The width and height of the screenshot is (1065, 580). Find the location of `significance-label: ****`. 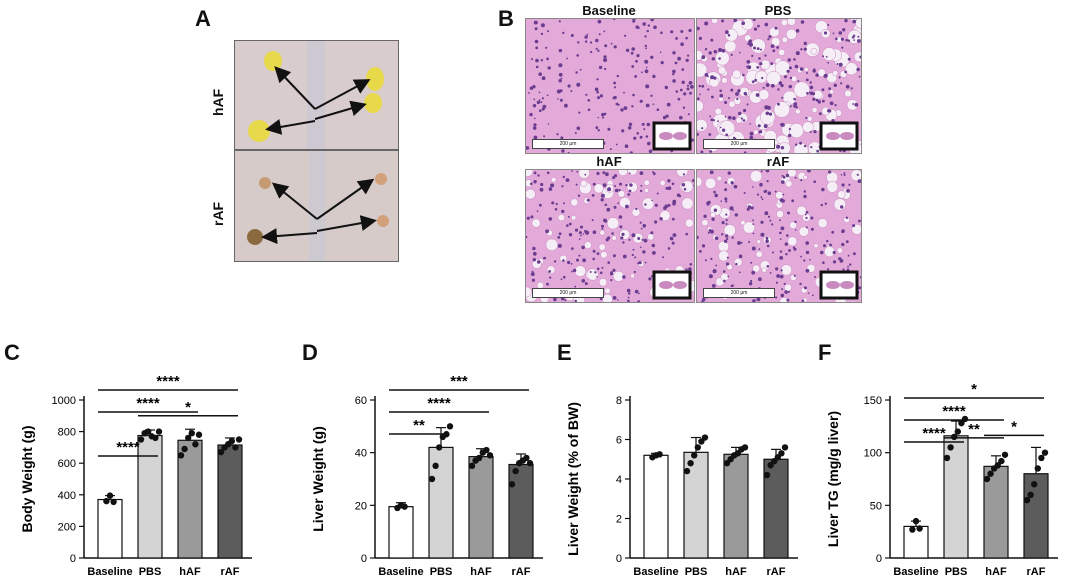

significance-label: **** is located at coordinates (954, 411).